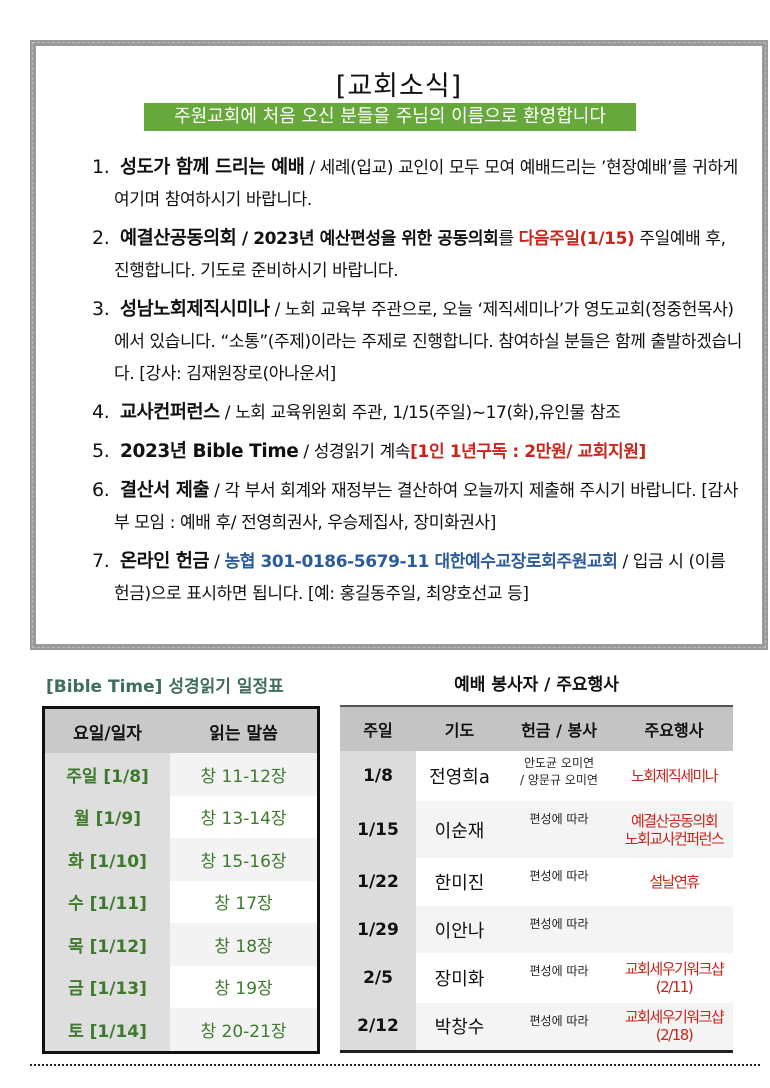 The height and width of the screenshot is (1088, 770). What do you see at coordinates (217, 562) in the screenshot?
I see `item-text: /` at bounding box center [217, 562].